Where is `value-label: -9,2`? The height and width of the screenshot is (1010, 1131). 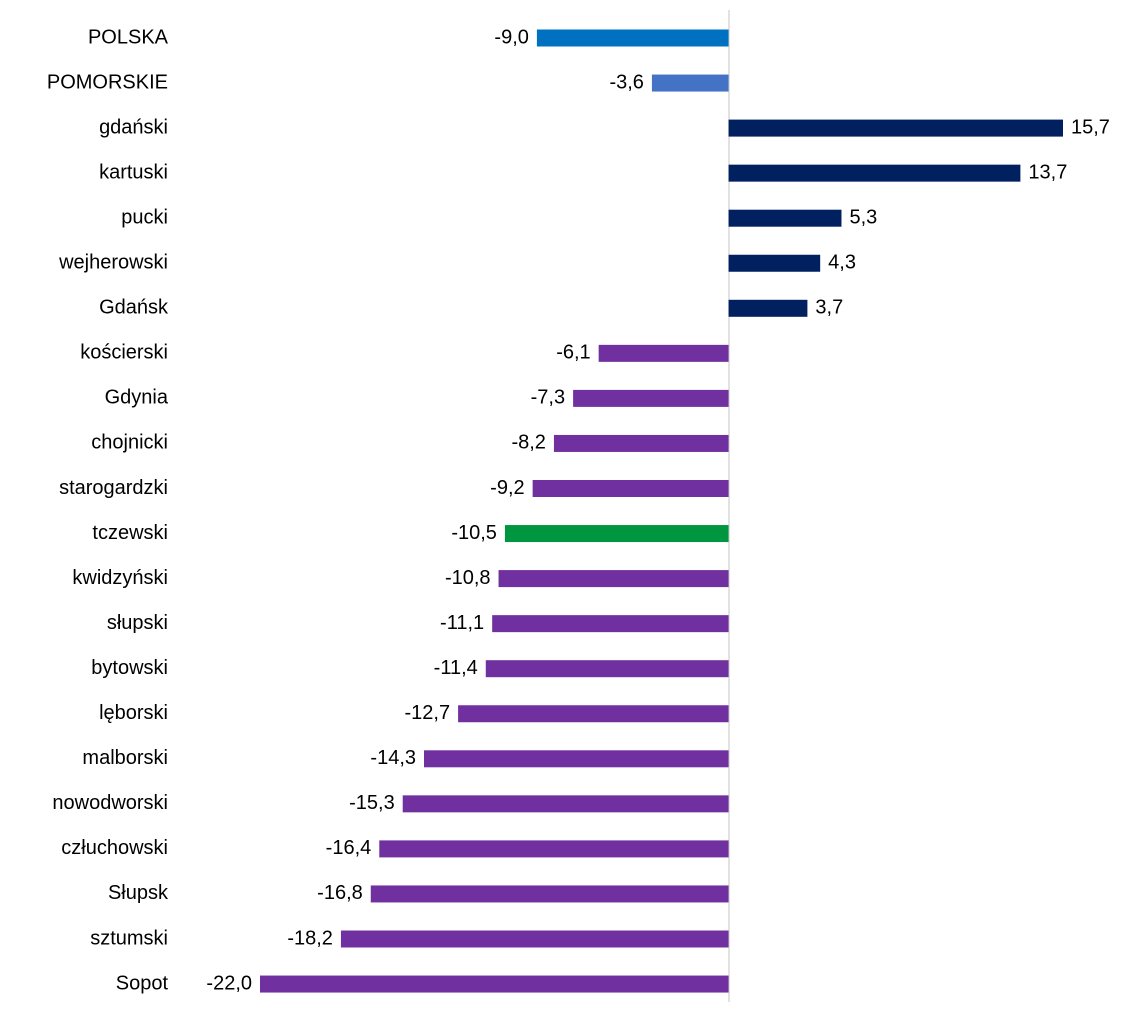
value-label: -9,2 is located at coordinates (507, 488).